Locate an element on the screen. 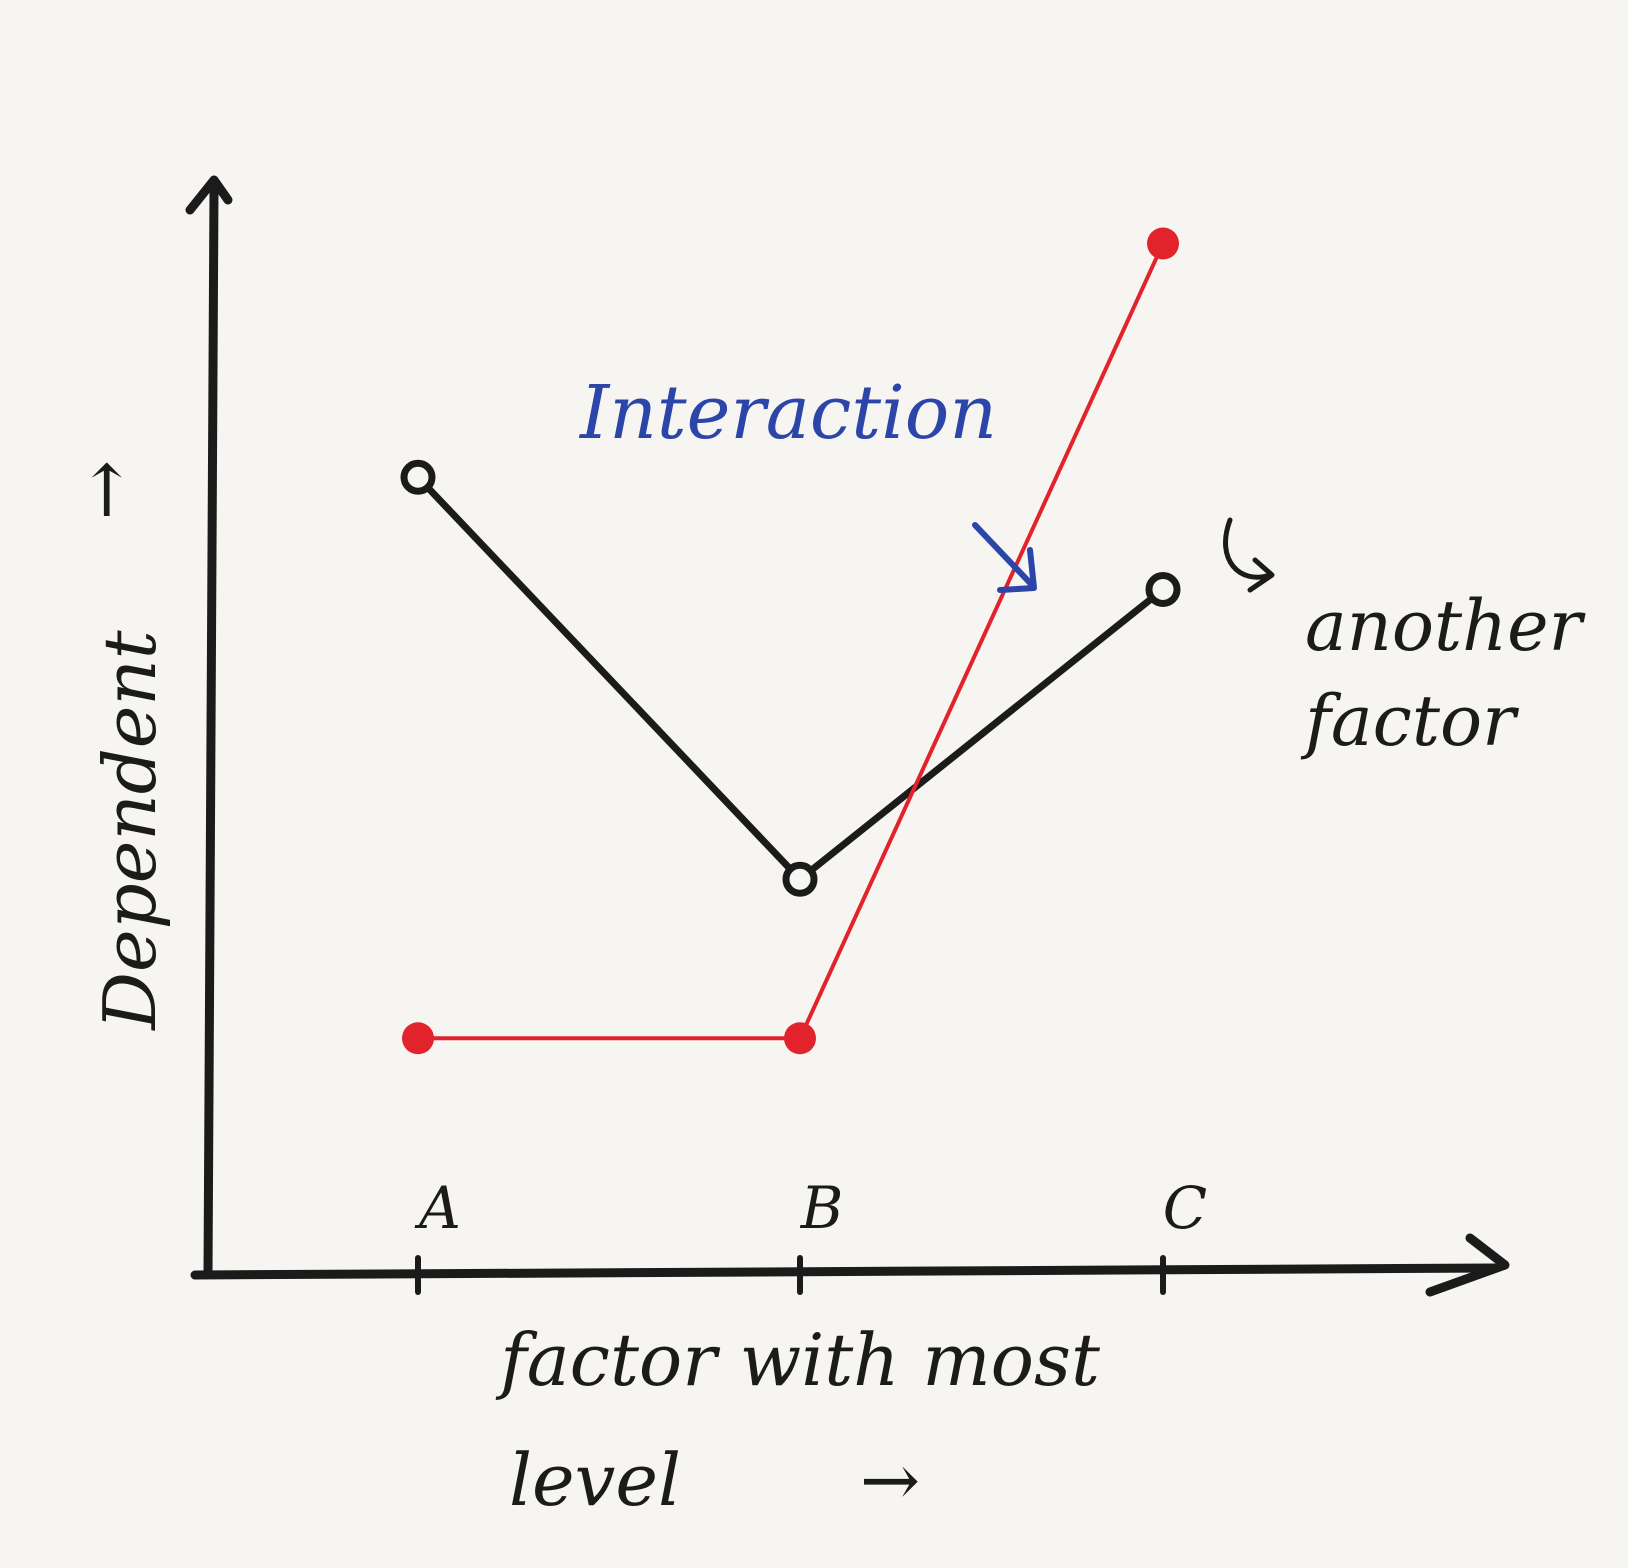  series-2-point-c is located at coordinates (1163, 243).